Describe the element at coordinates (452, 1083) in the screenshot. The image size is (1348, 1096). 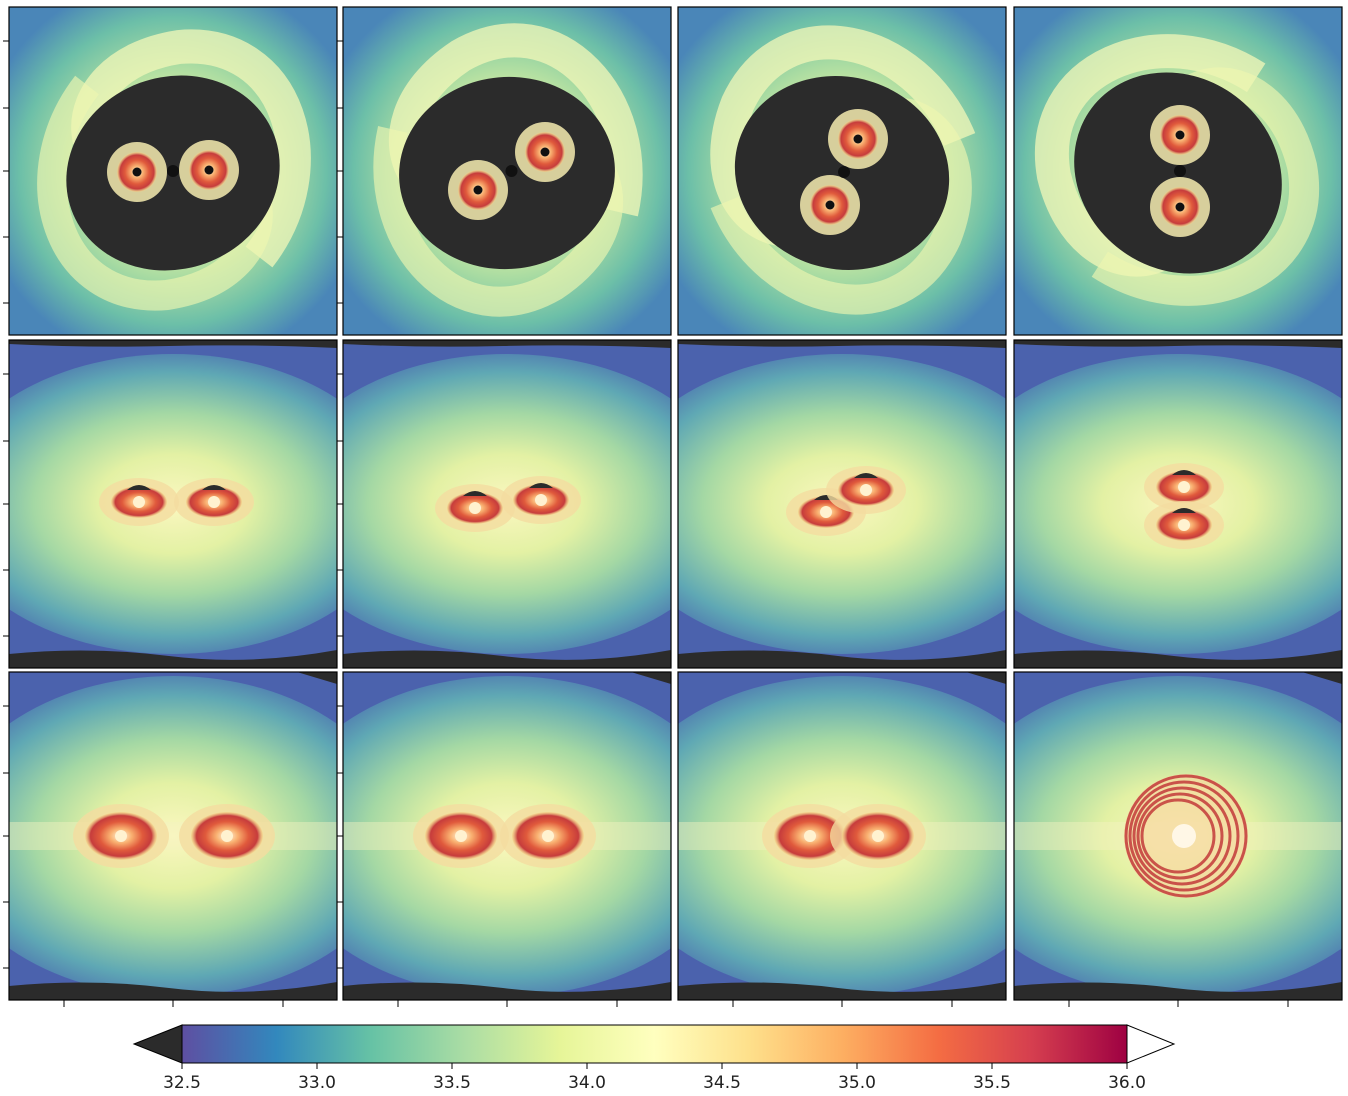
I see `colorbar-tick-label: 33.5` at that location.